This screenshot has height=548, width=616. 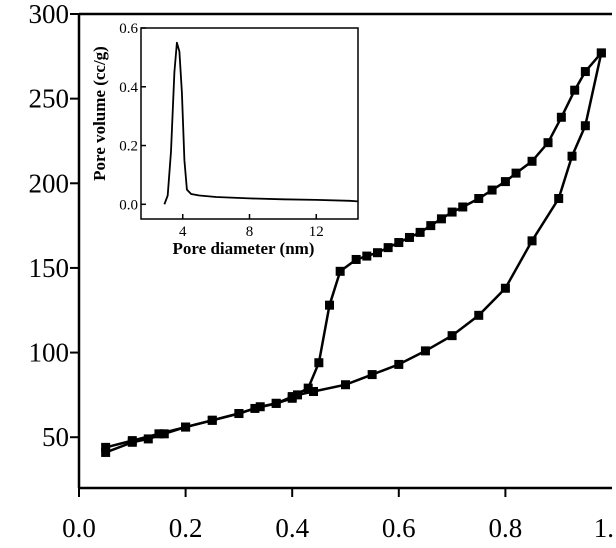 I want to click on inset-series, so click(x=261, y=123).